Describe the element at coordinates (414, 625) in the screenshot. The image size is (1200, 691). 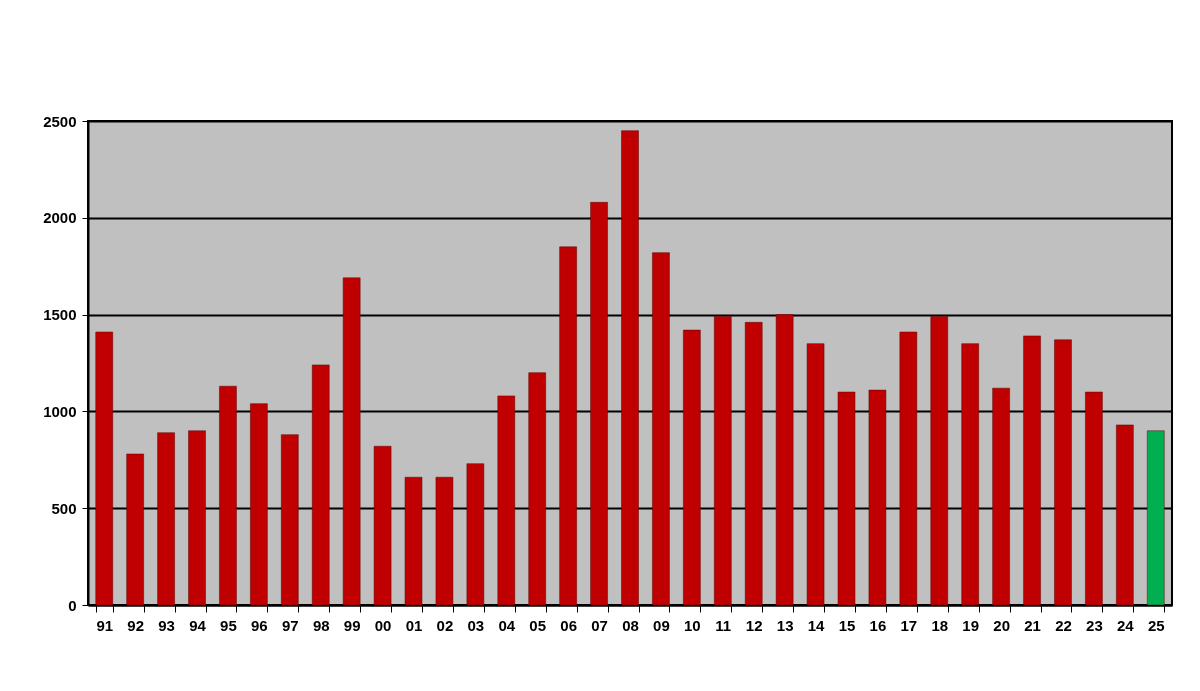
I see `x-tick-label: 01` at that location.